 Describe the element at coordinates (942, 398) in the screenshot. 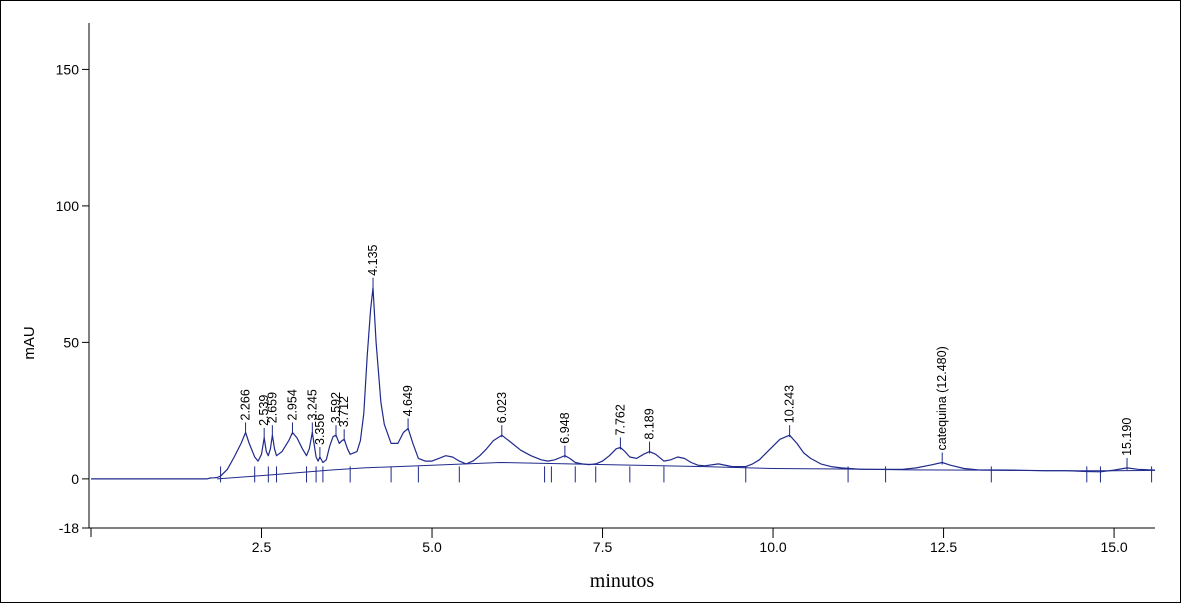

I see `peak-label-15: catequina (12.480)` at that location.